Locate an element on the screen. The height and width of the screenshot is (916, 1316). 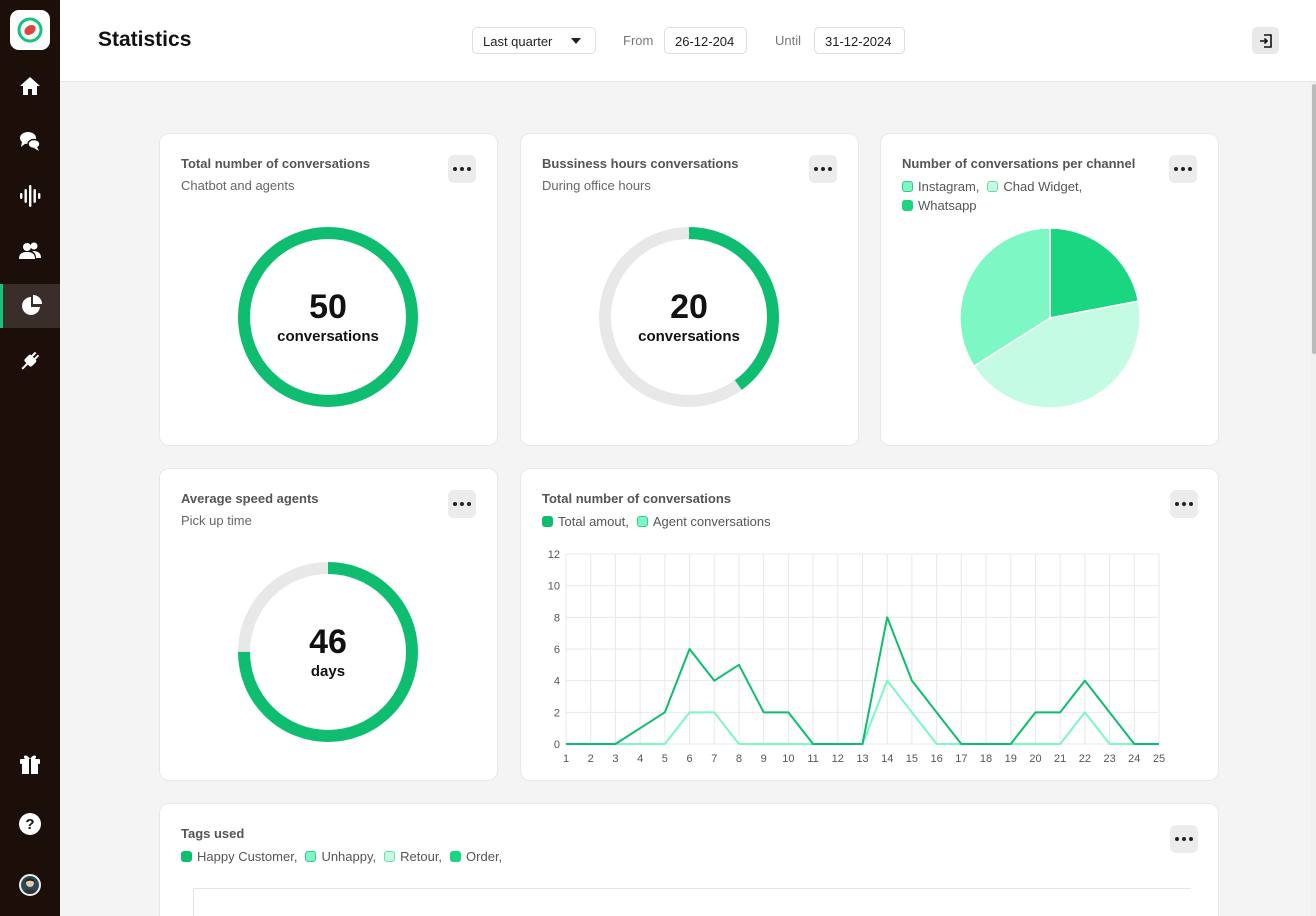
x-tick-label: 11 is located at coordinates (812, 759).